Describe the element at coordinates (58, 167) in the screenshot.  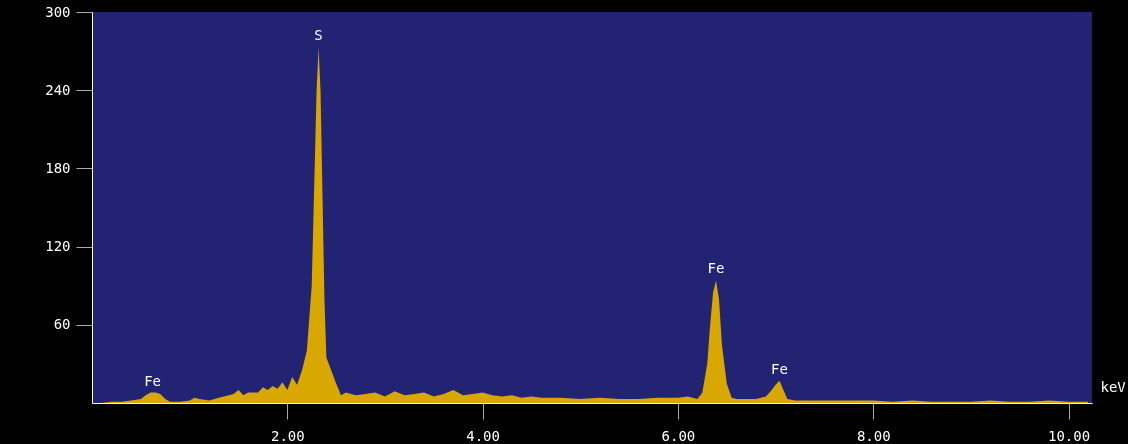
I see `y-tick-label: 180` at that location.